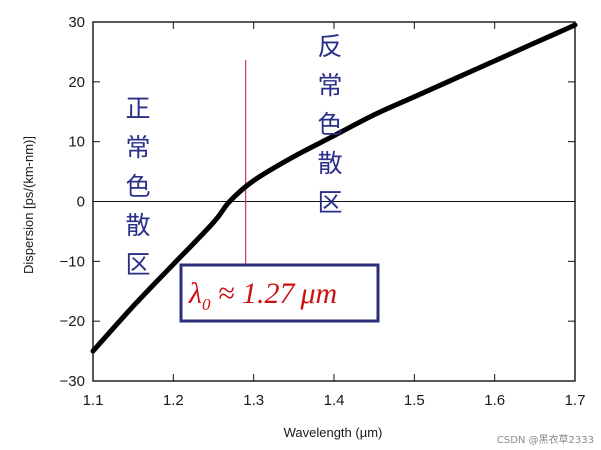  I want to click on x-tick-label: 1.1, so click(93, 400).